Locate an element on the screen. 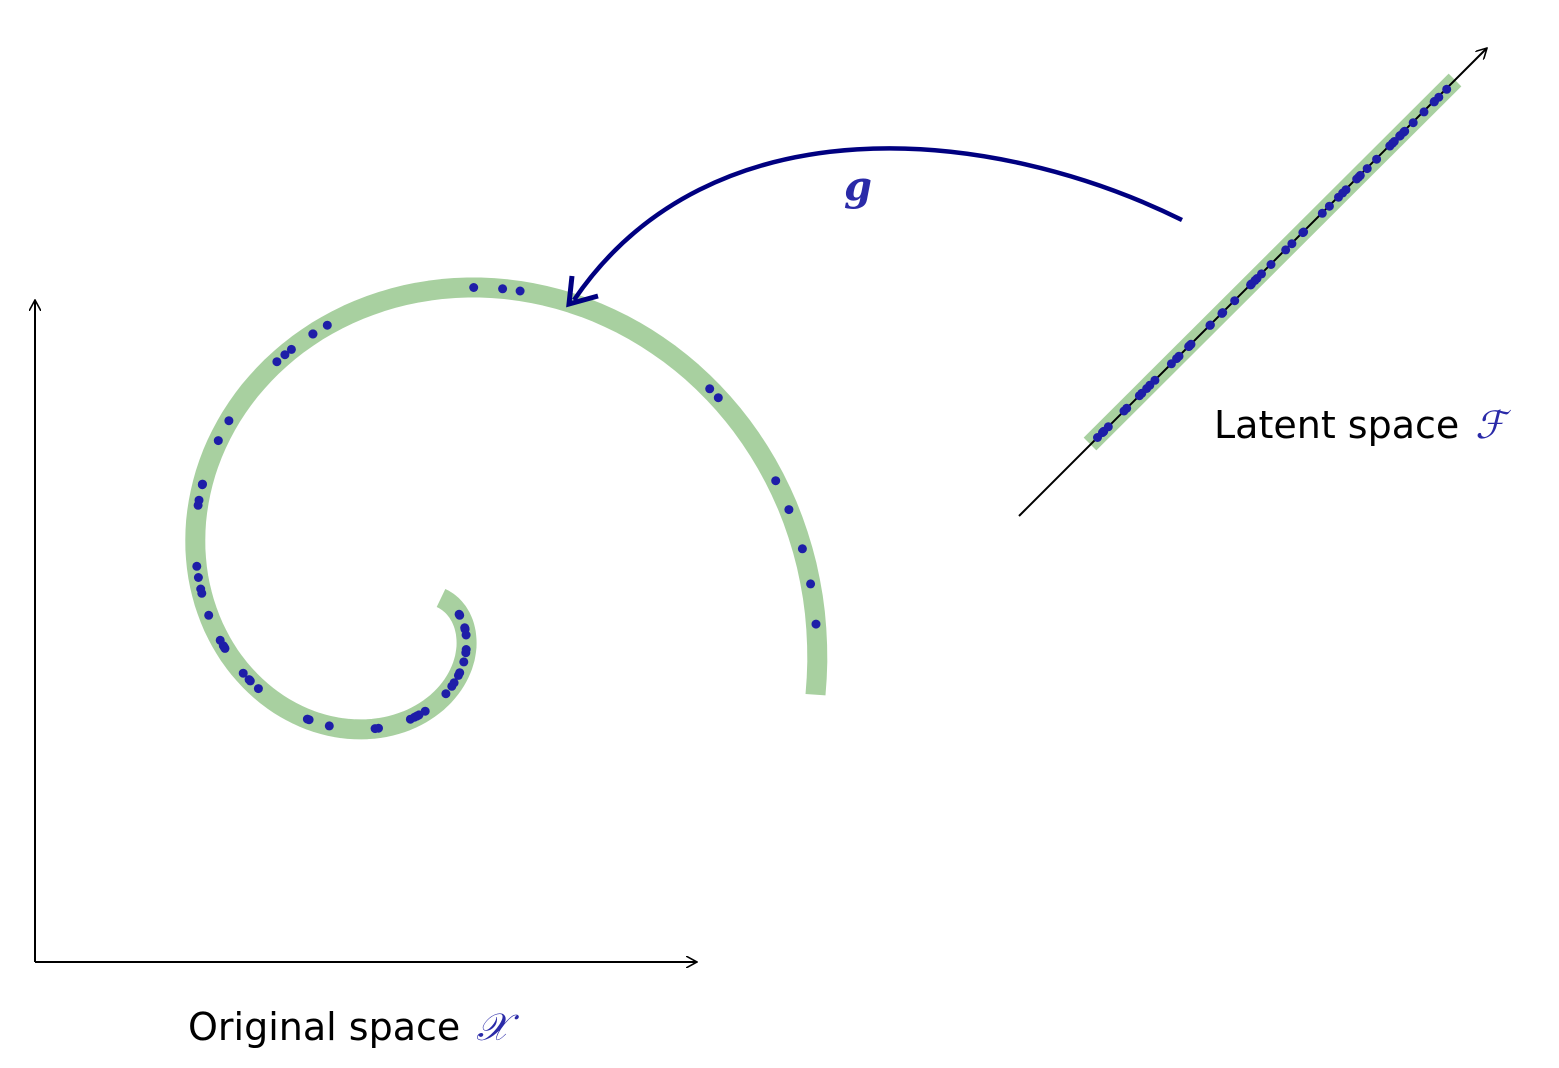 This screenshot has width=1559, height=1068. latent-sample-points is located at coordinates (1272, 263).